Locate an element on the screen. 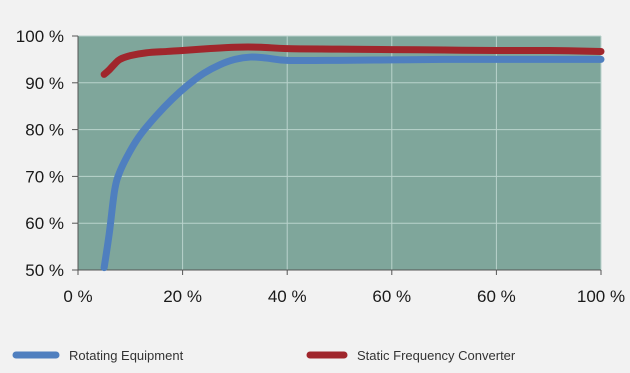 The height and width of the screenshot is (373, 630). series-line-static-frequency-converter is located at coordinates (352, 60).